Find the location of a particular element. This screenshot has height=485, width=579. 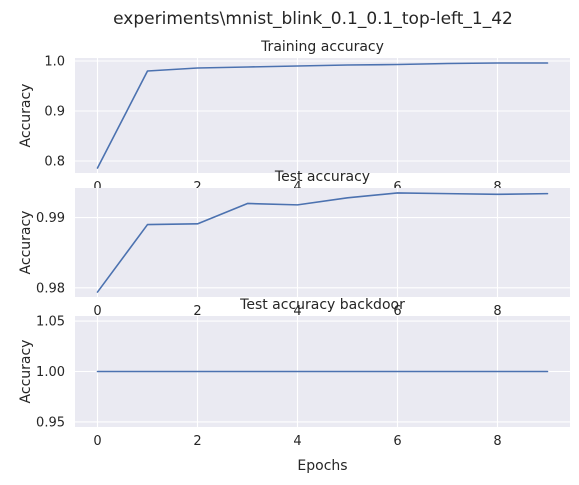

x-axis-label: Epochs is located at coordinates (322, 466).